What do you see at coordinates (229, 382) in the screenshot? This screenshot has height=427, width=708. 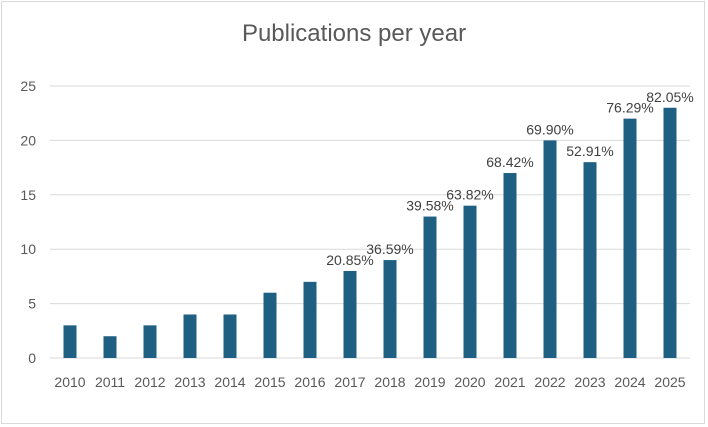 I see `x-tick-label: 2014` at bounding box center [229, 382].